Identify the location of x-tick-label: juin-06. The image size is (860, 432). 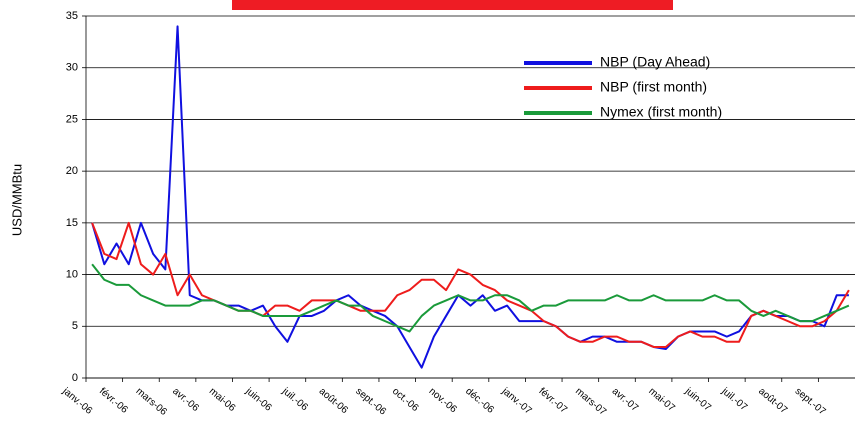
(258, 399).